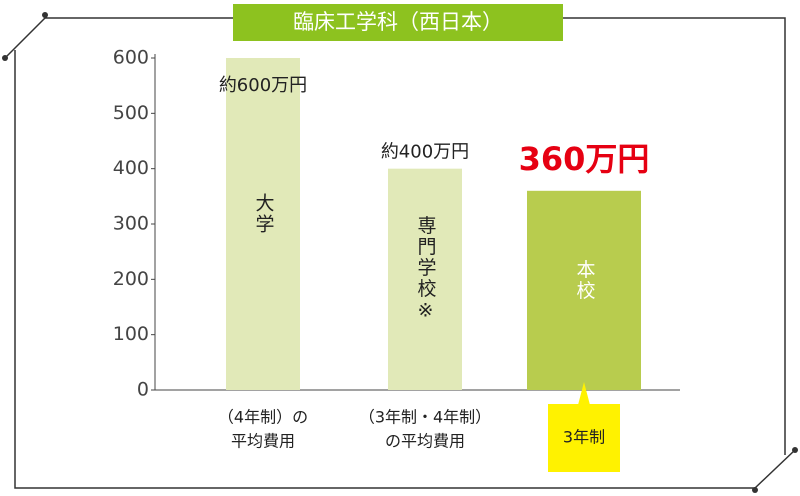  What do you see at coordinates (426, 269) in the screenshot?
I see `bar-name: 専門学校※` at bounding box center [426, 269].